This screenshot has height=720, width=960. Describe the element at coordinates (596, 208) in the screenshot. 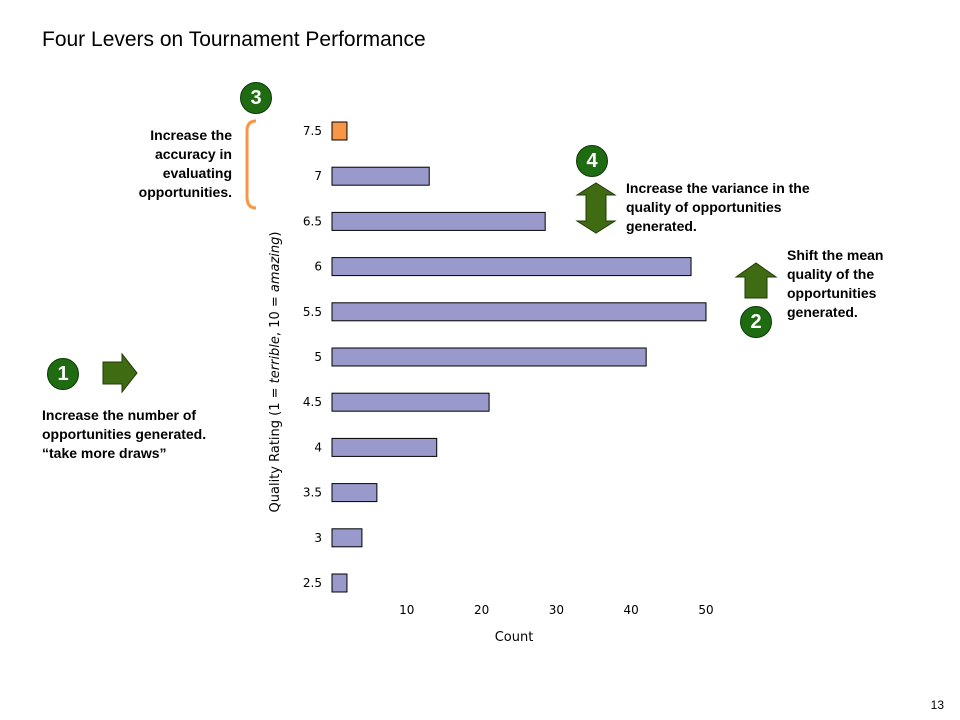

I see `arrow-up-down-icon` at that location.